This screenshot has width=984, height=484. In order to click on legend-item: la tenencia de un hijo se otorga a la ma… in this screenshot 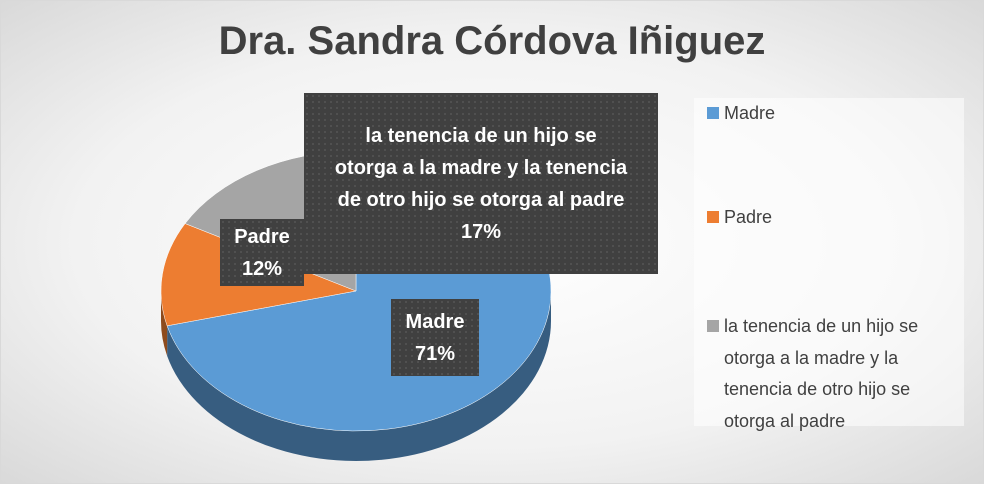, I will do `click(833, 374)`.